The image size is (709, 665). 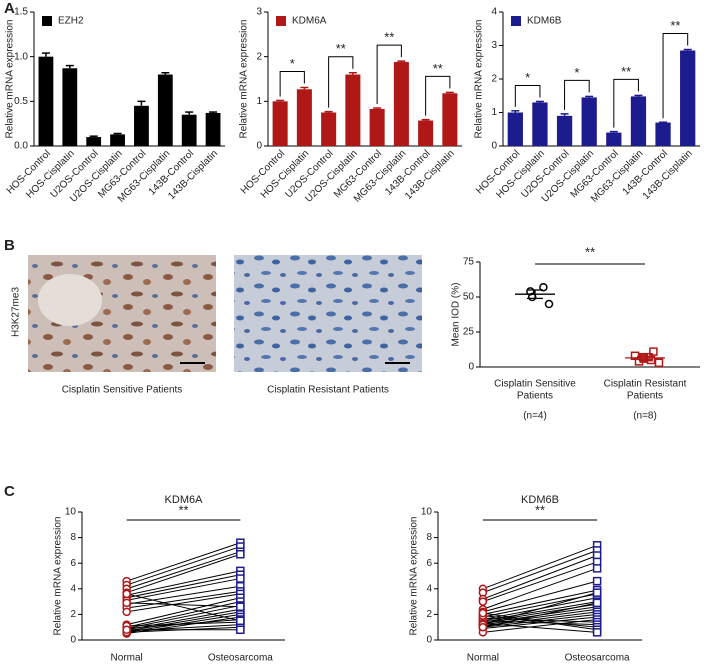 What do you see at coordinates (645, 416) in the screenshot?
I see `n-label: (n=8)` at bounding box center [645, 416].